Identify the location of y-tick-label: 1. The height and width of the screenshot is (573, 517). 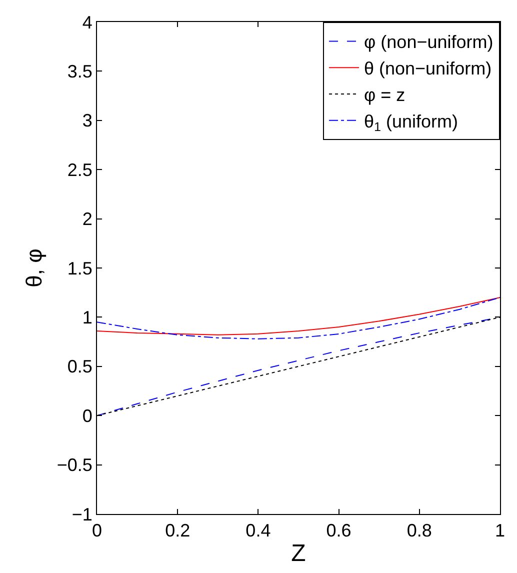
(87, 318).